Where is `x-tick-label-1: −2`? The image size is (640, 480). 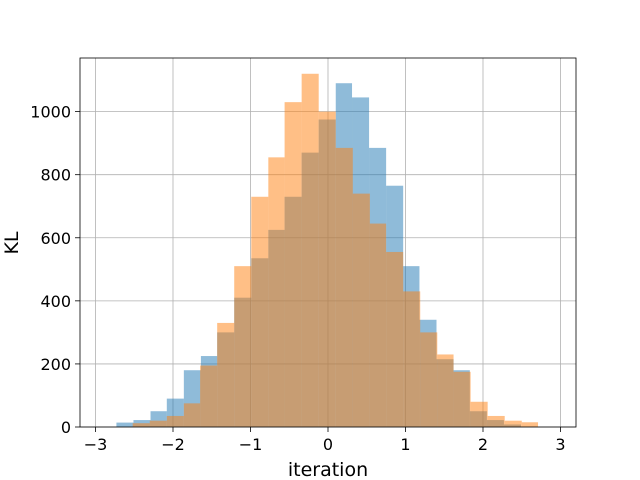
x-tick-label-1: −2 is located at coordinates (173, 444).